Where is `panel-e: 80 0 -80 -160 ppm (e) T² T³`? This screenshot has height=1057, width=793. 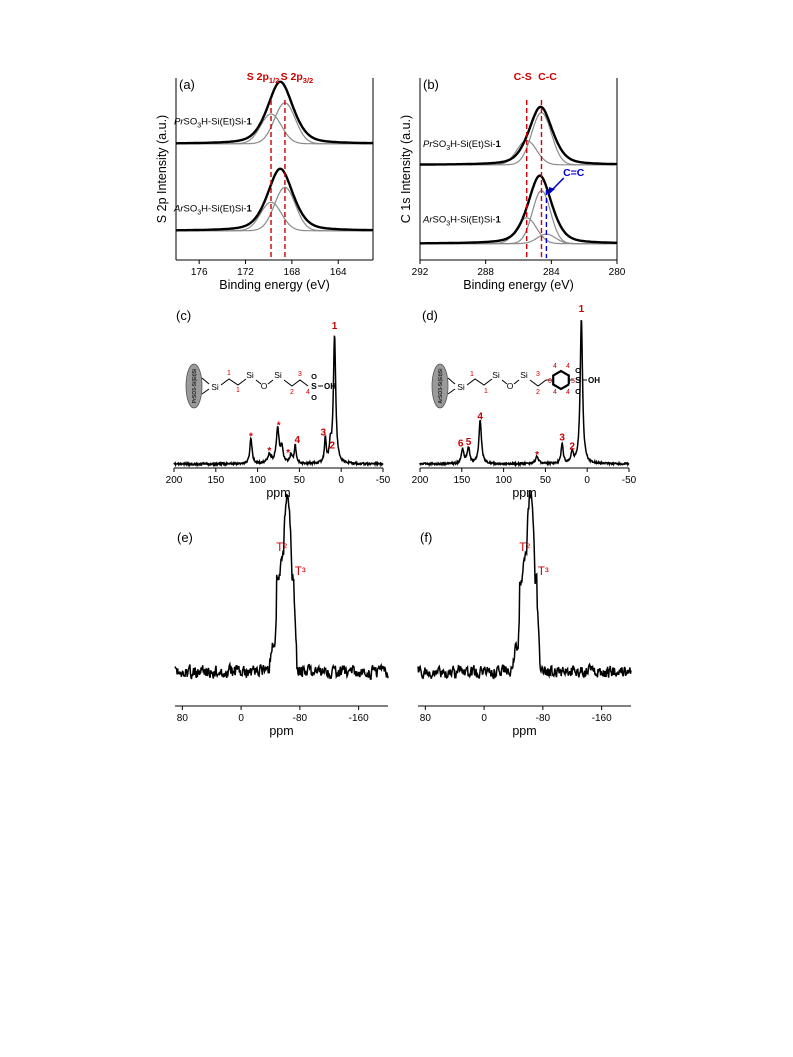 panel-e: 80 0 -80 -160 ppm (e) T² T³ is located at coordinates (281, 615).